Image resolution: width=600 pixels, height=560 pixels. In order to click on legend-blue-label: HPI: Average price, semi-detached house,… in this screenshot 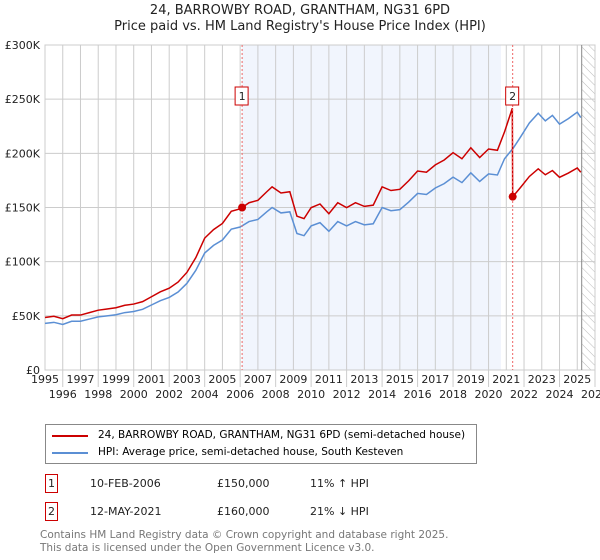, I will do `click(251, 452)`.